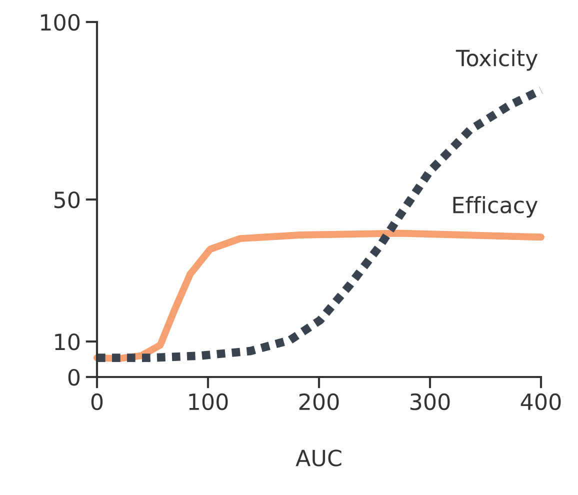 Image resolution: width=578 pixels, height=495 pixels. I want to click on x-tick-label: 100, so click(208, 401).